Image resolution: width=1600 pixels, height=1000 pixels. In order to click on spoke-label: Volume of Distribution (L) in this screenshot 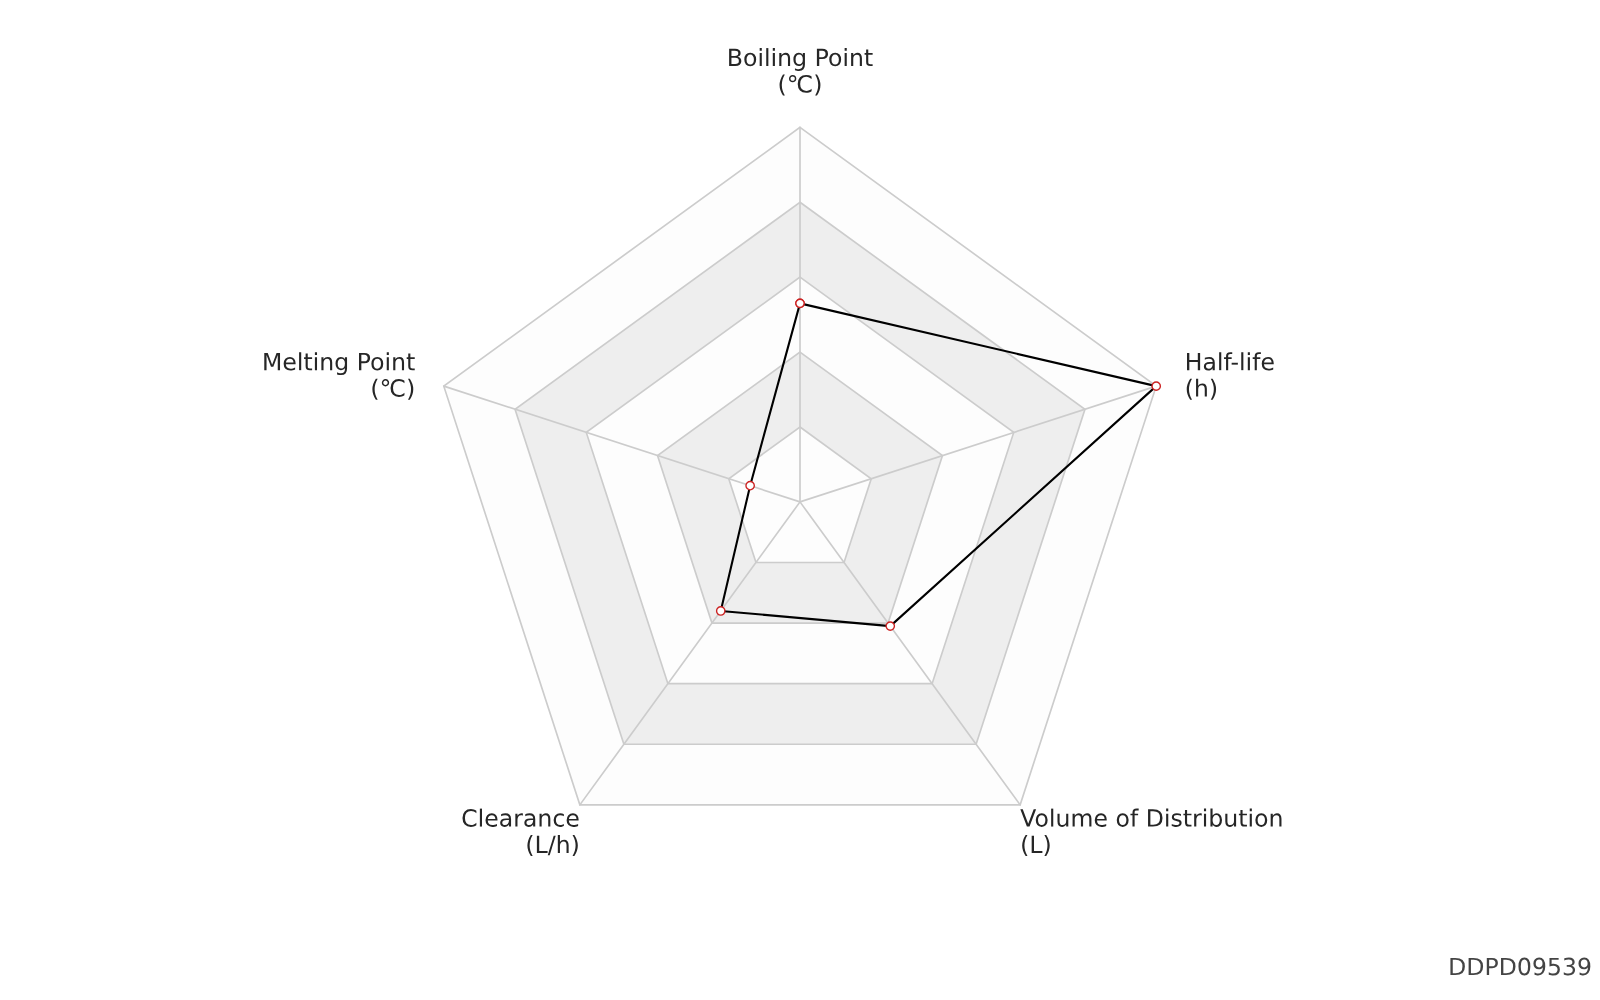, I will do `click(1151, 832)`.